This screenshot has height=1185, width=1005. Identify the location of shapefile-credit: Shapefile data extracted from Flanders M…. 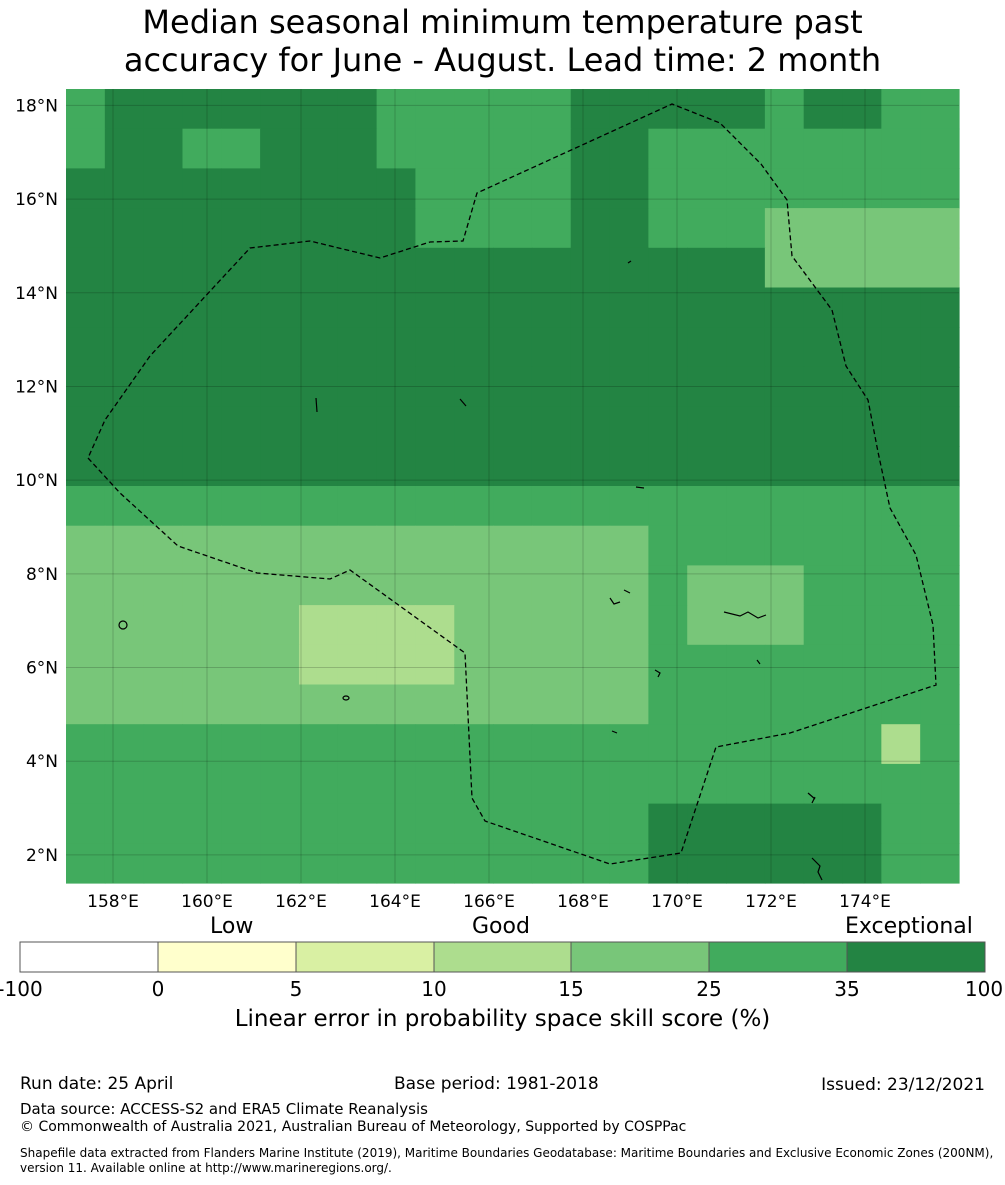
(507, 1160).